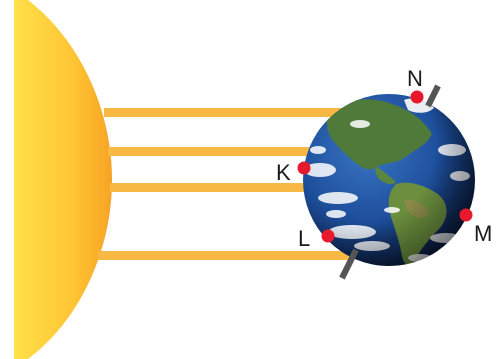 This screenshot has height=359, width=504. Describe the element at coordinates (283, 172) in the screenshot. I see `point-k-label: K` at that location.